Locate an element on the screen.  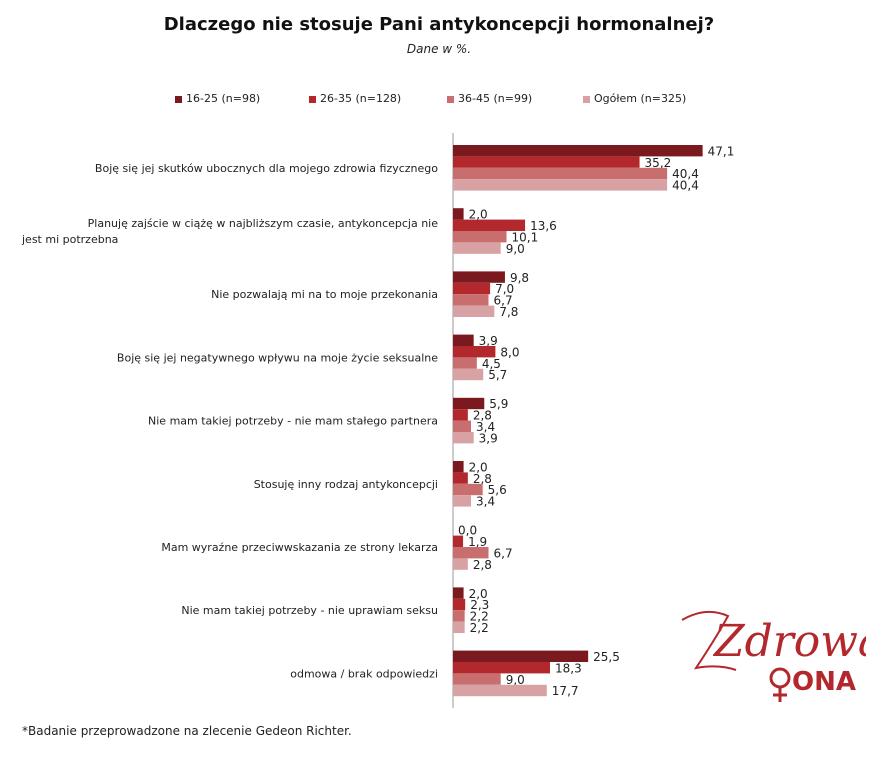
bar-c5-s3 is located at coordinates (462, 426).